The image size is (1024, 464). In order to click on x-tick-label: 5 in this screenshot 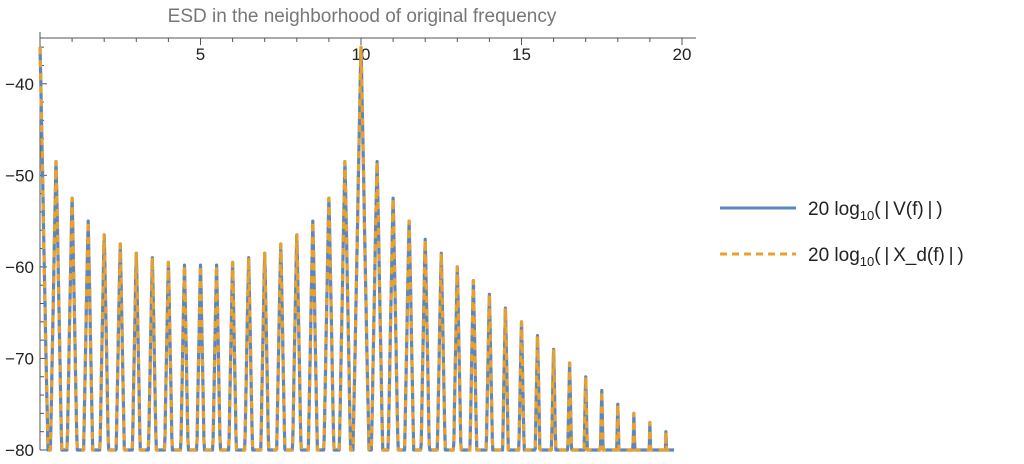, I will do `click(200, 54)`.